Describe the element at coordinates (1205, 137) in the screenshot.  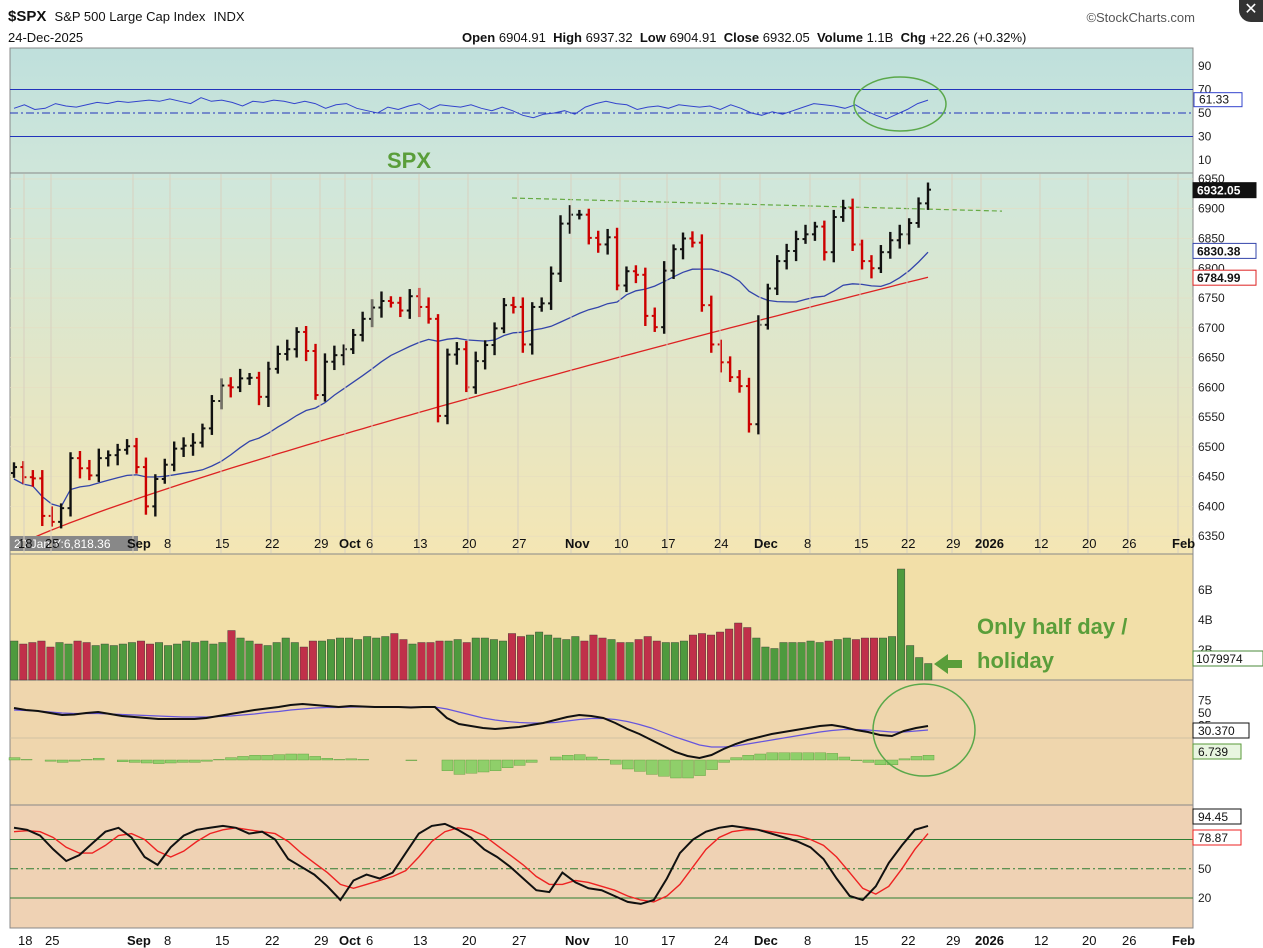
I see `rsi-tick-label: 30` at that location.